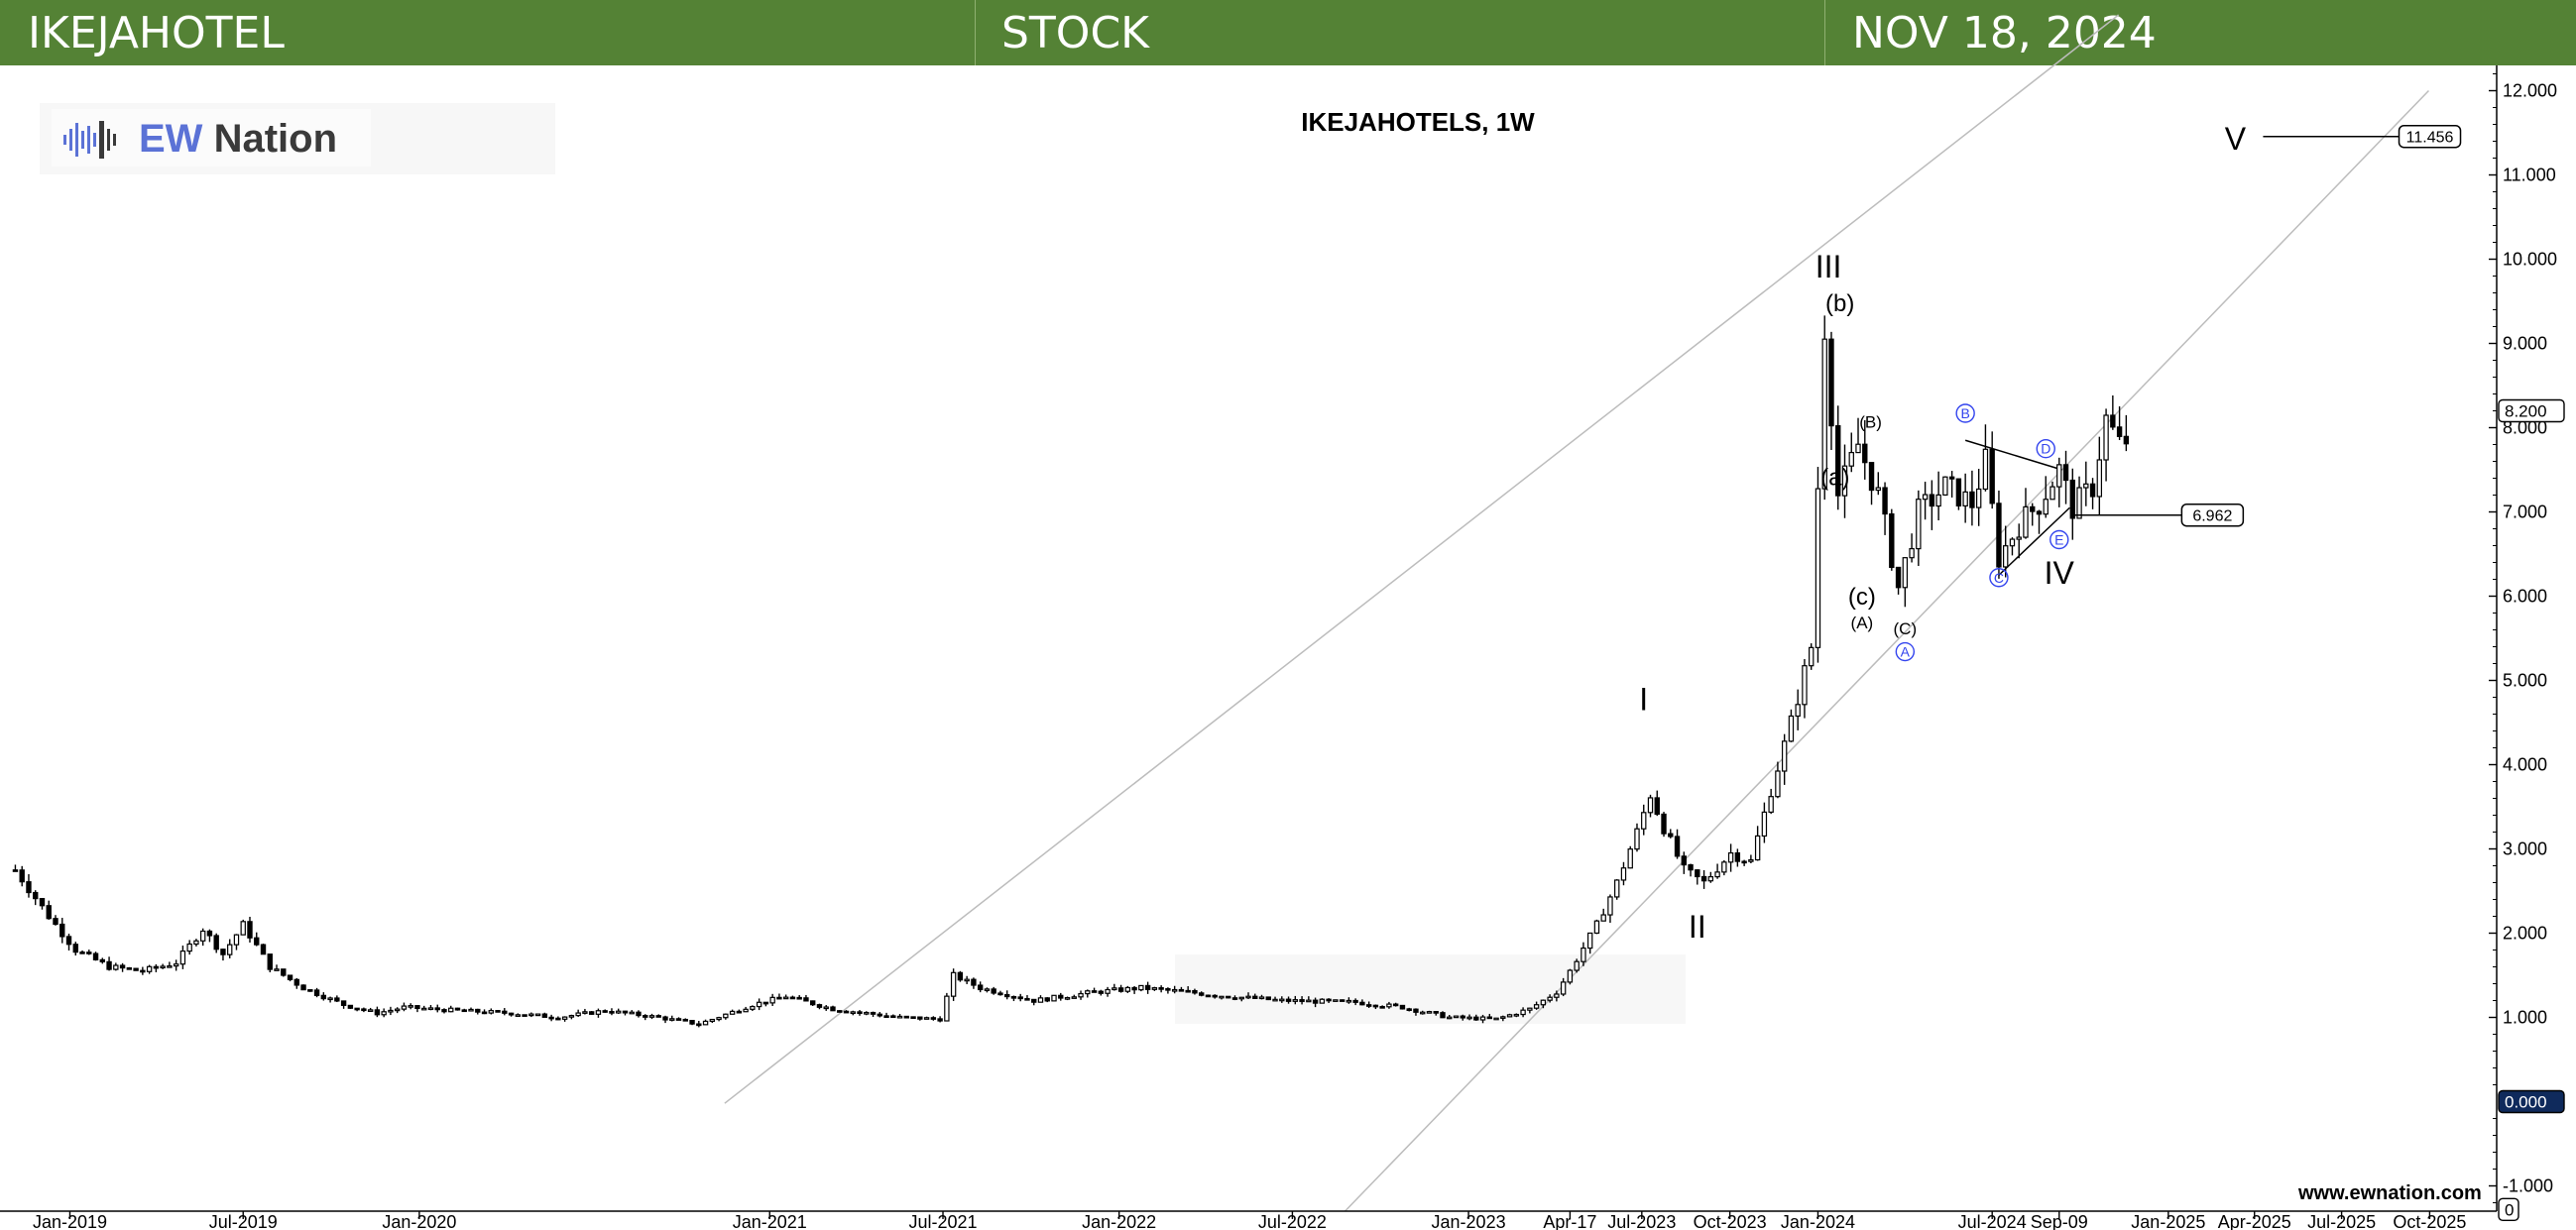  Describe the element at coordinates (2363, 136) in the screenshot. I see `target-box: 11.456` at that location.